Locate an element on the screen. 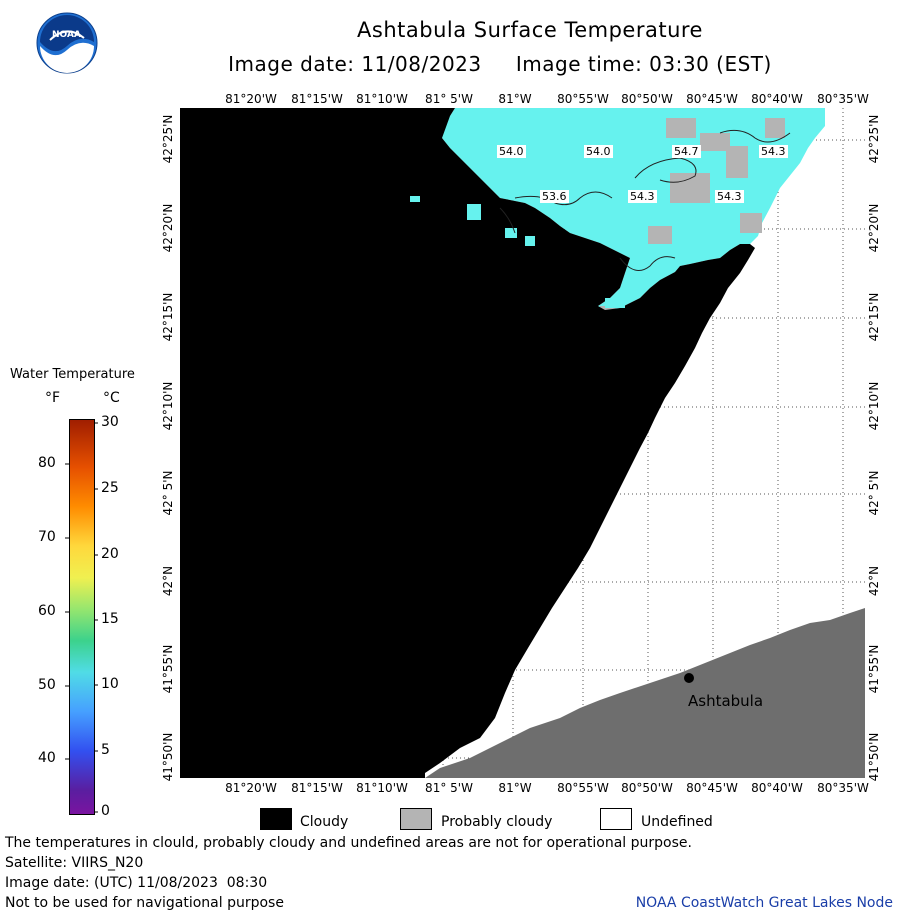 The image size is (903, 919). scale-c-tick: 20 is located at coordinates (110, 554).